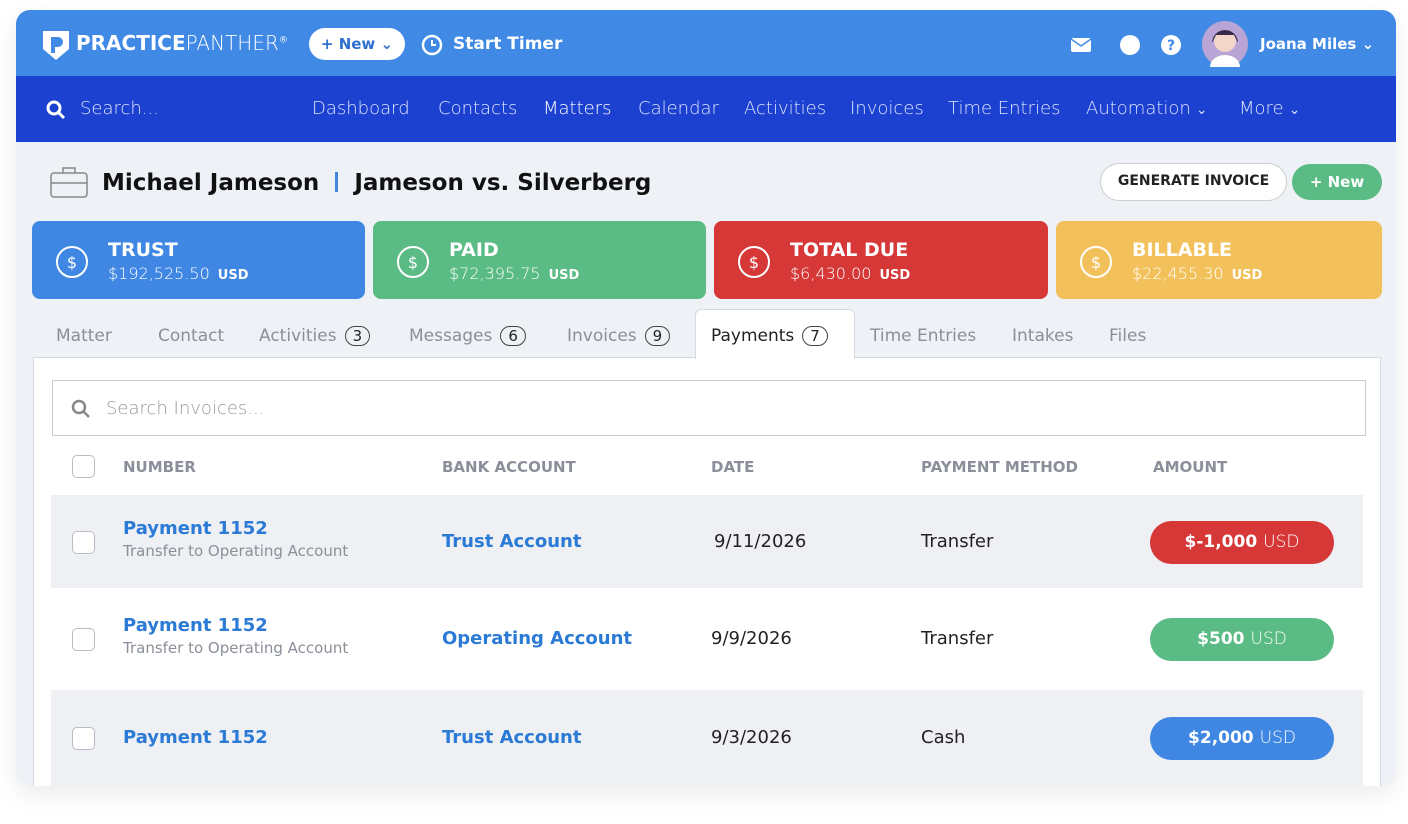 This screenshot has width=1408, height=824. Describe the element at coordinates (1178, 273) in the screenshot. I see `card-amount-value: $22,455.30` at that location.